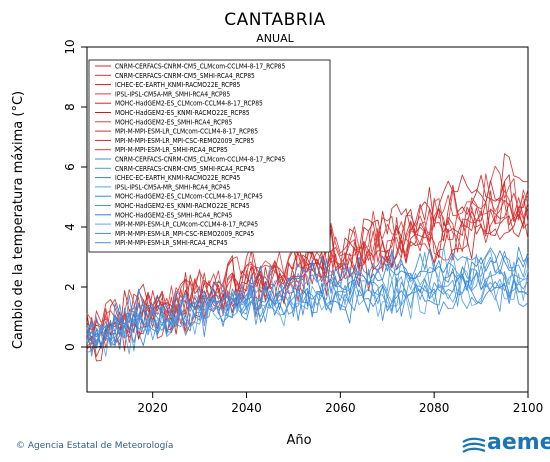 Image resolution: width=550 pixels, height=462 pixels. I want to click on chart-subtitle: ANUAL, so click(275, 38).